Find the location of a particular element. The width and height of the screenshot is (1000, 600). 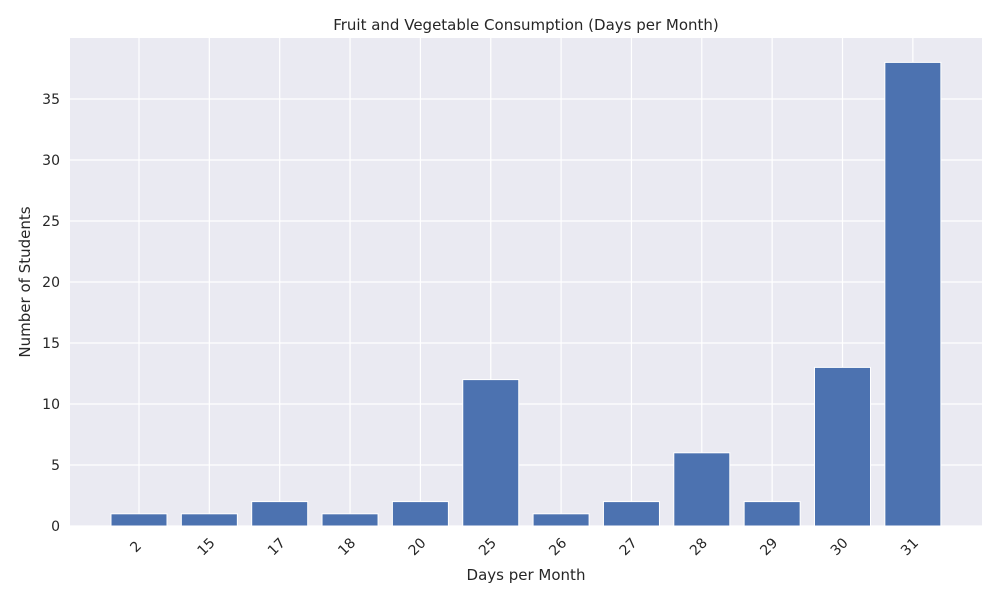

x-tick-label: 27 is located at coordinates (629, 547).